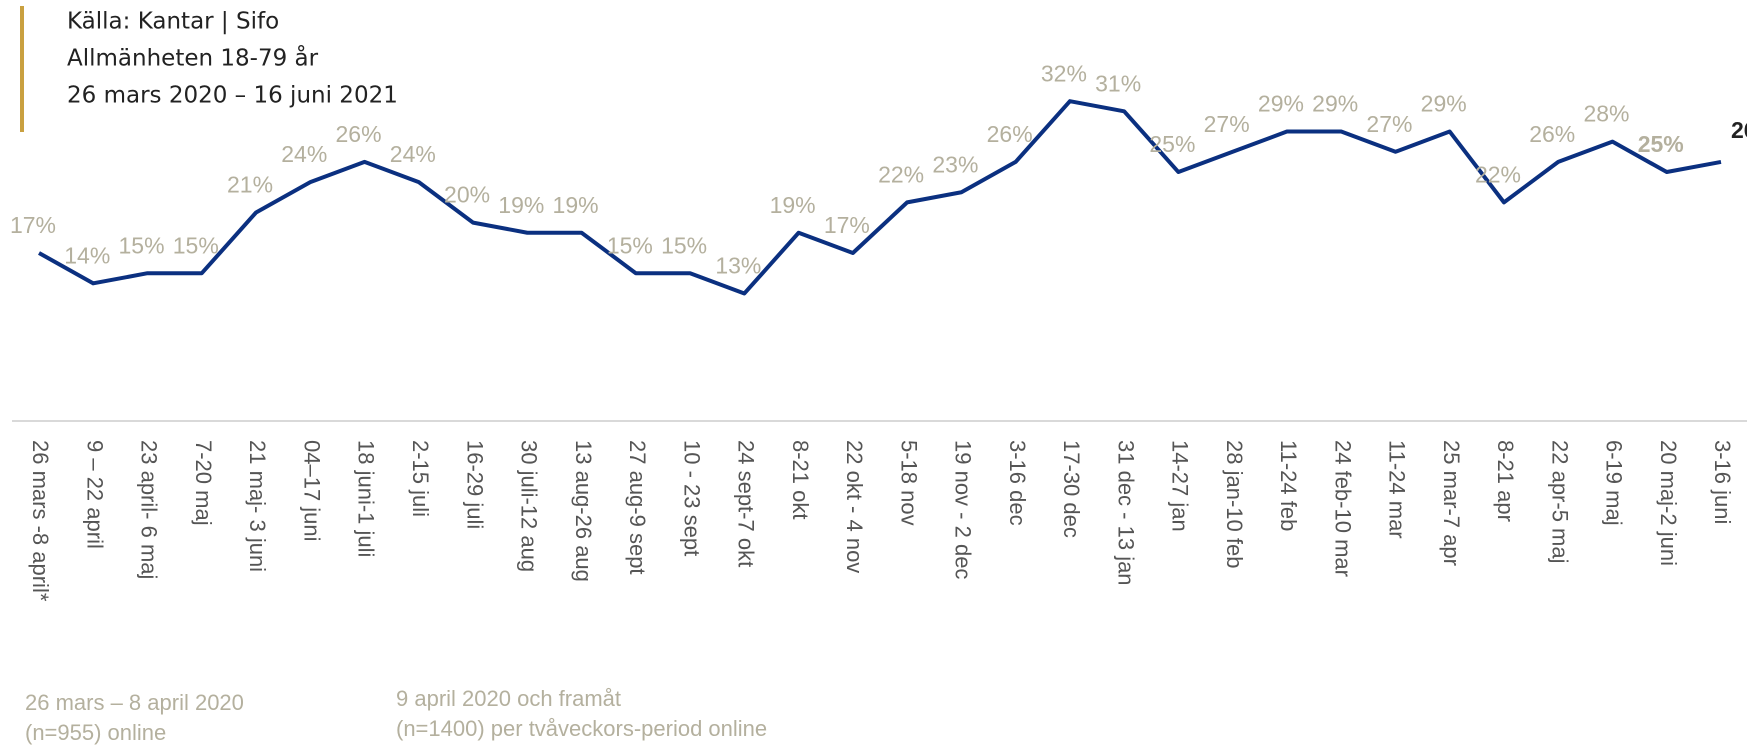  What do you see at coordinates (311, 491) in the screenshot?
I see `x-tick-label: 04–17 juni` at bounding box center [311, 491].